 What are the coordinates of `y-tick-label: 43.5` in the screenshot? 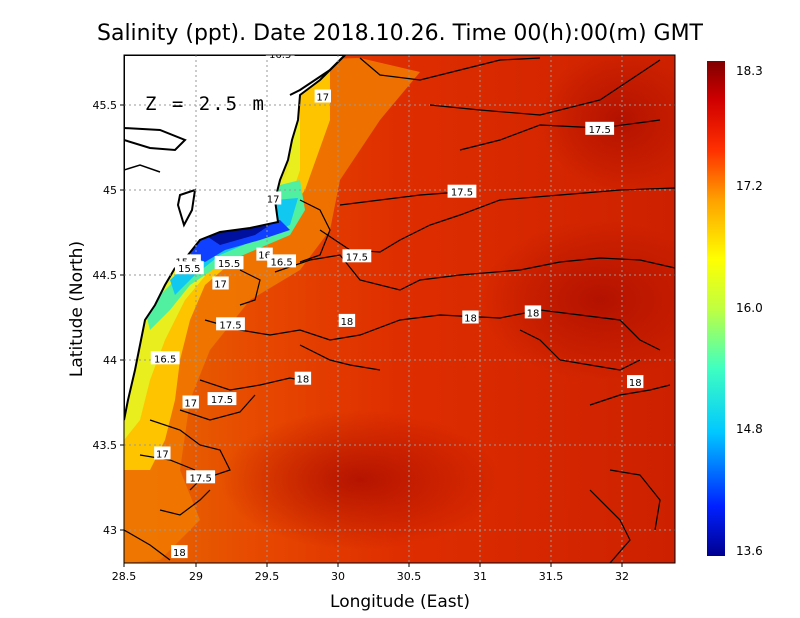 It's located at (105, 445).